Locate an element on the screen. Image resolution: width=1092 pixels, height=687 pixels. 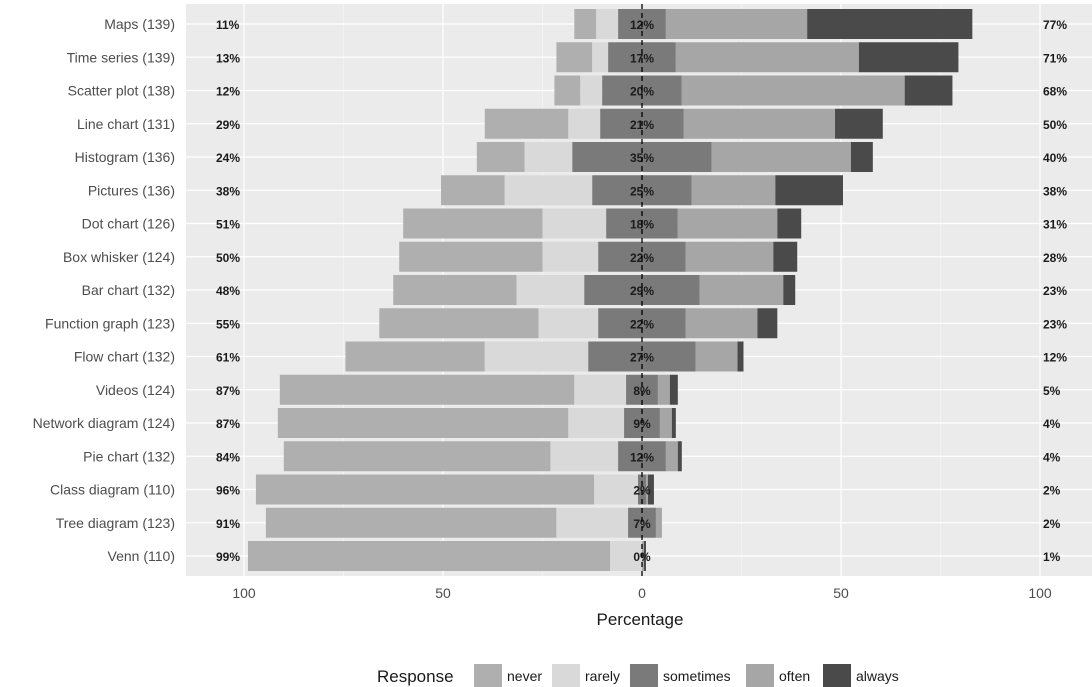
category-label: Function graph (123) is located at coordinates (110, 323).